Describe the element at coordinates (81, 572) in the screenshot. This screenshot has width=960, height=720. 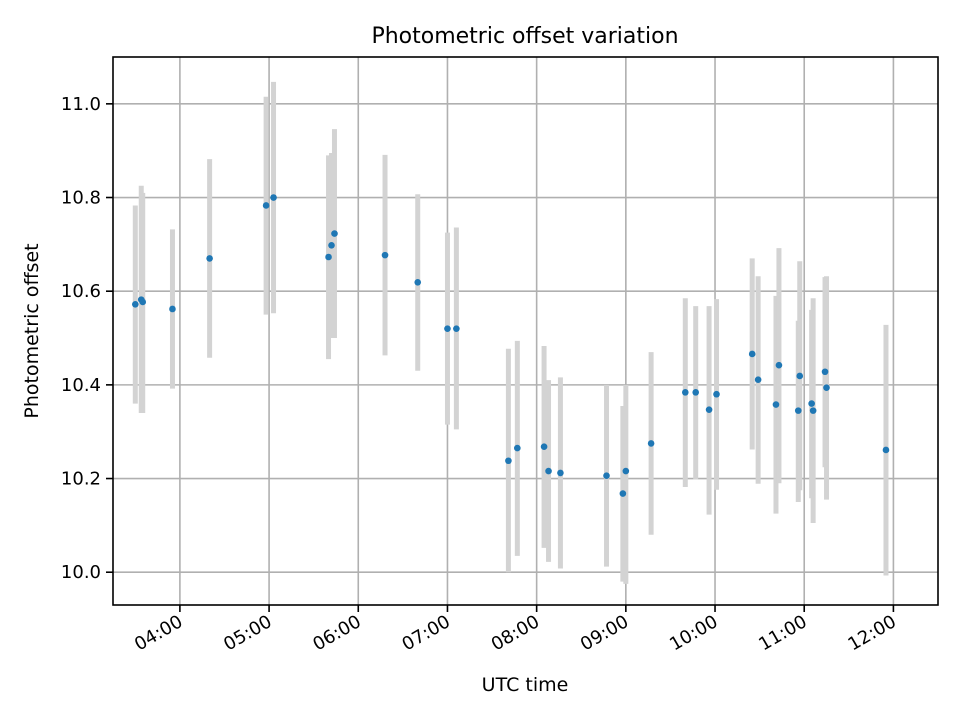
I see `y-tick-label: 10.0` at that location.